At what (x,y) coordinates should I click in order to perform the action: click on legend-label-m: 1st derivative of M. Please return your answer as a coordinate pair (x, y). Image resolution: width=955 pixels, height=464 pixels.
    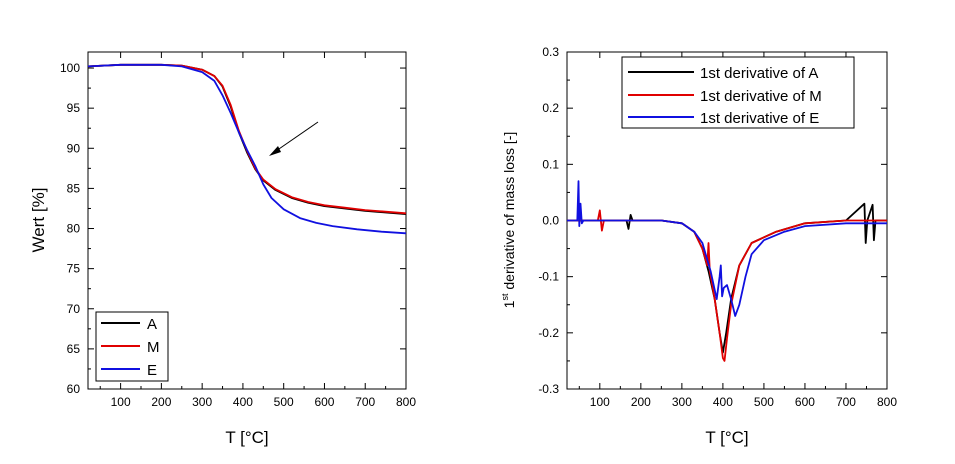
    Looking at the image, I should click on (761, 96).